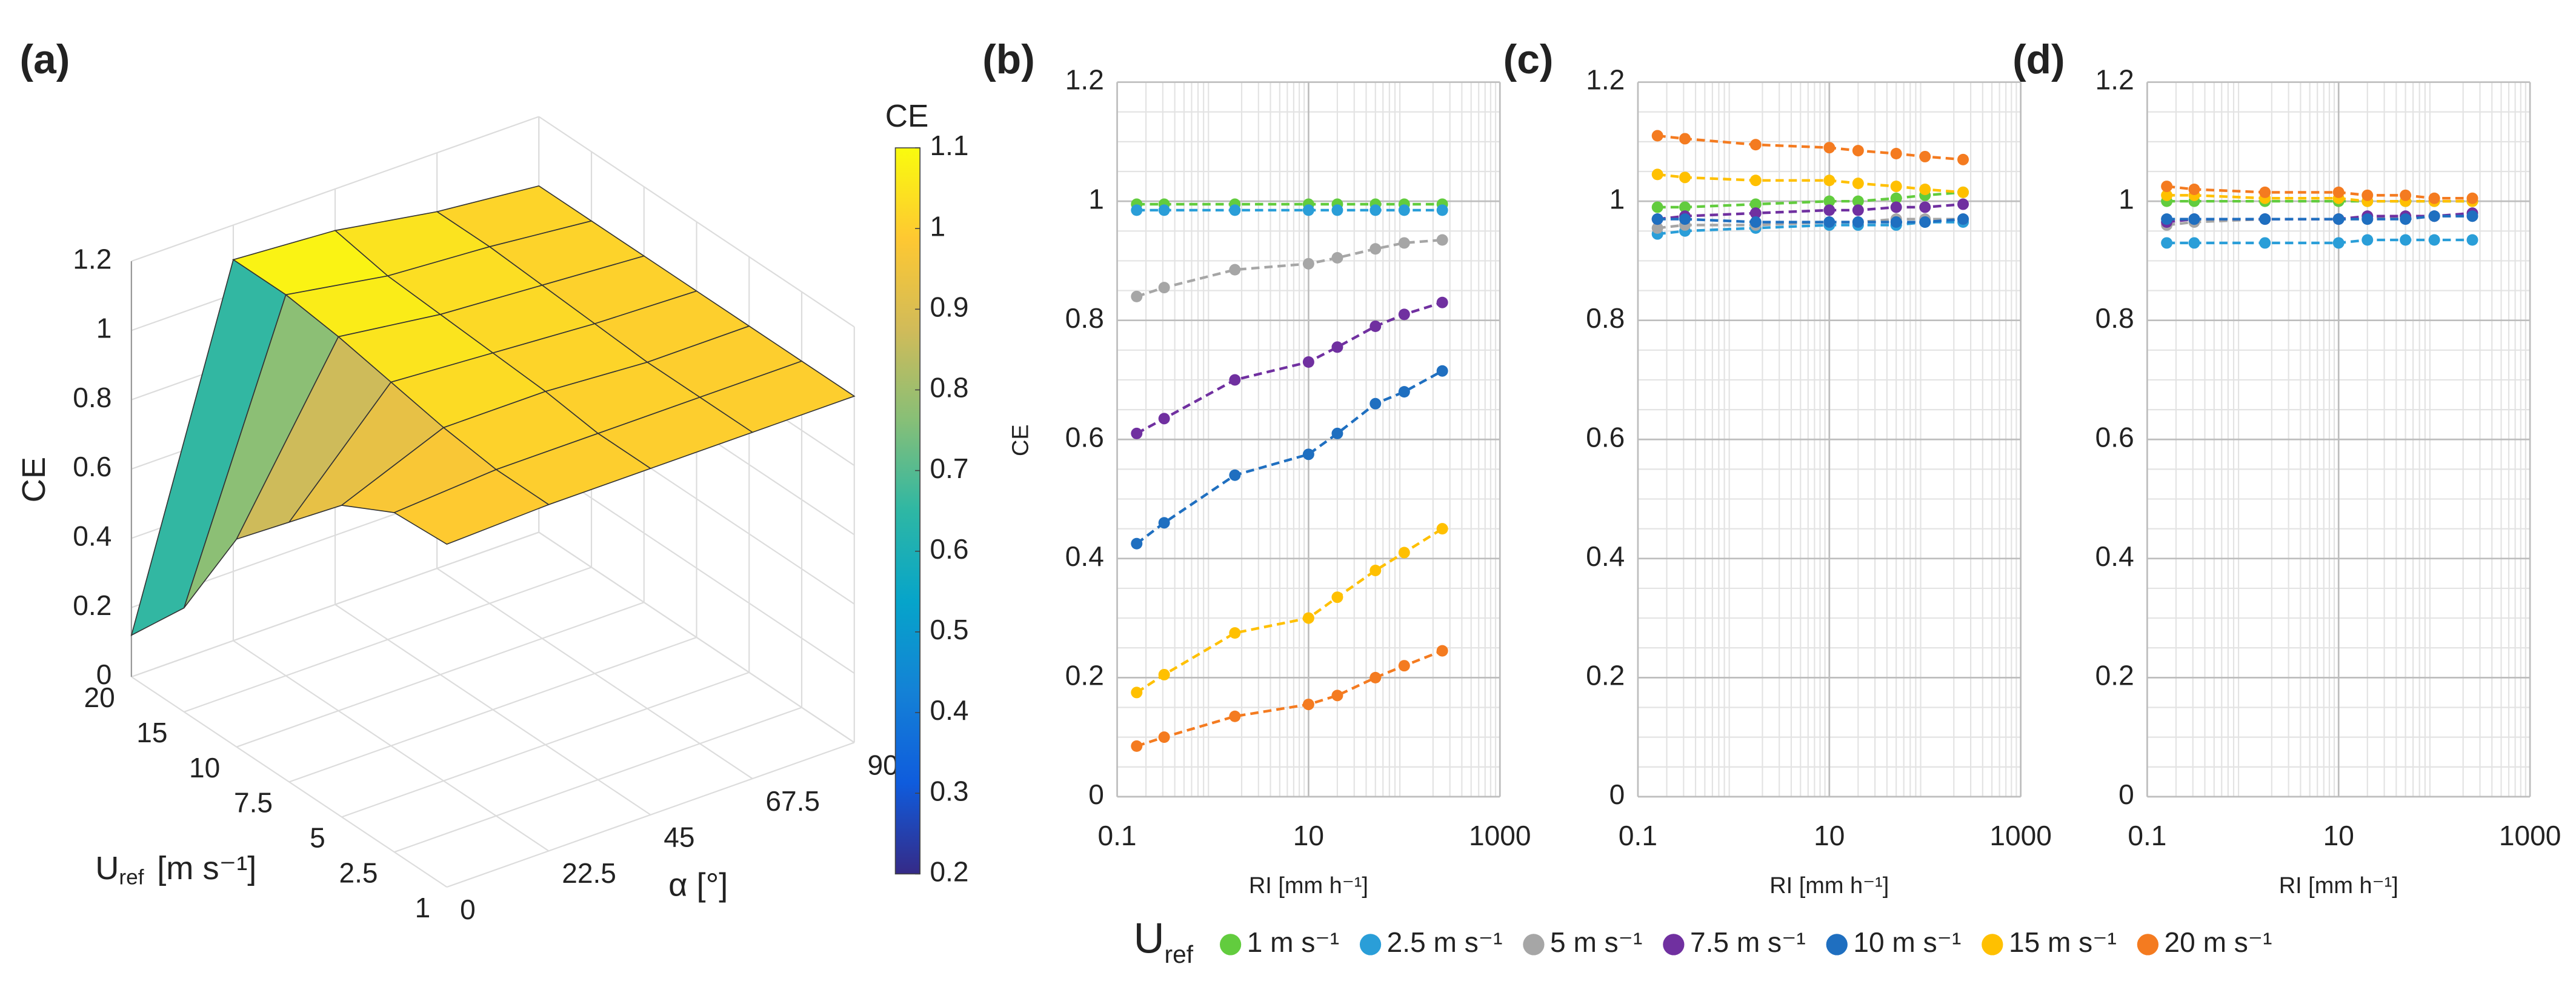  Describe the element at coordinates (253, 803) in the screenshot. I see `y-tick-label: 7.5` at that location.